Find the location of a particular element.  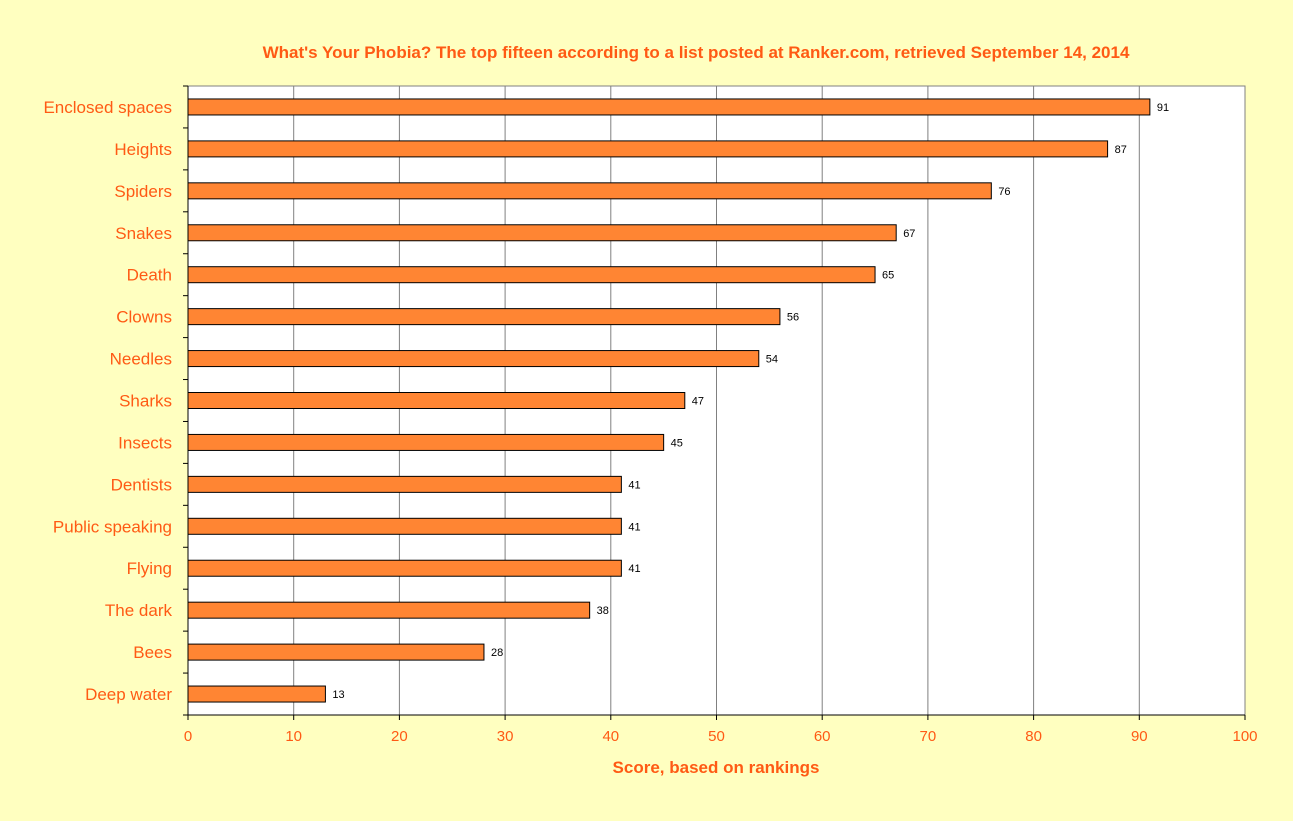

category-label-death: Death is located at coordinates (149, 275).